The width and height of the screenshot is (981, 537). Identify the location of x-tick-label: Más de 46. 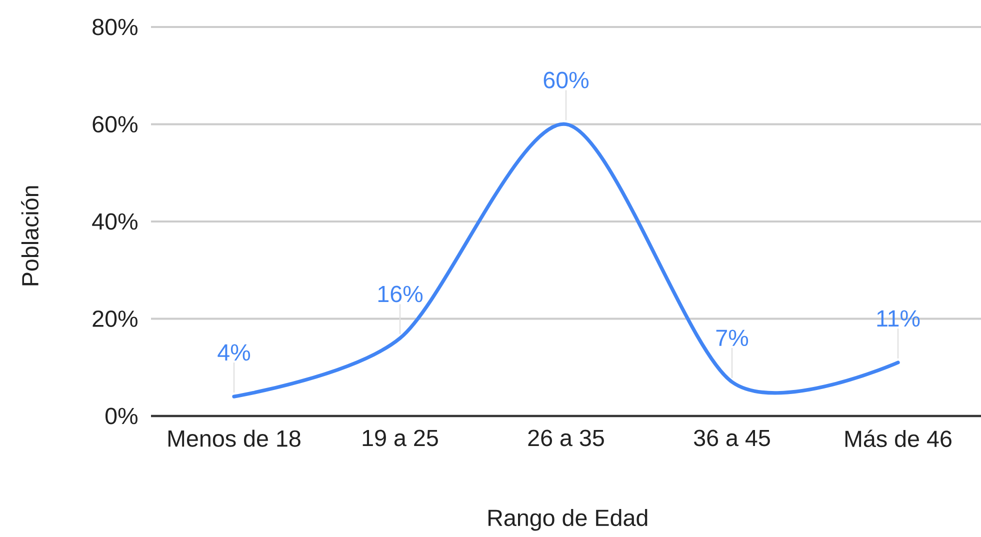
(898, 439).